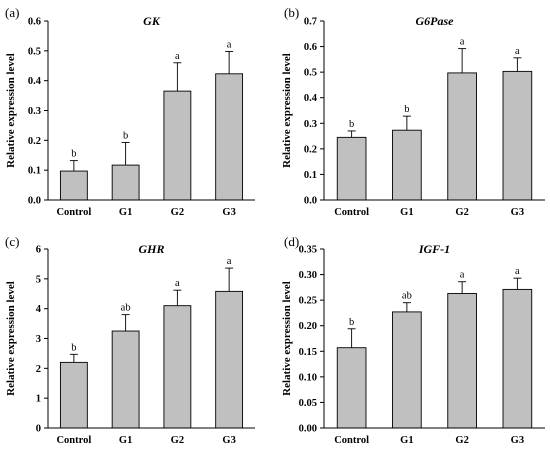  I want to click on y-tick-label: 0.35, so click(308, 250).